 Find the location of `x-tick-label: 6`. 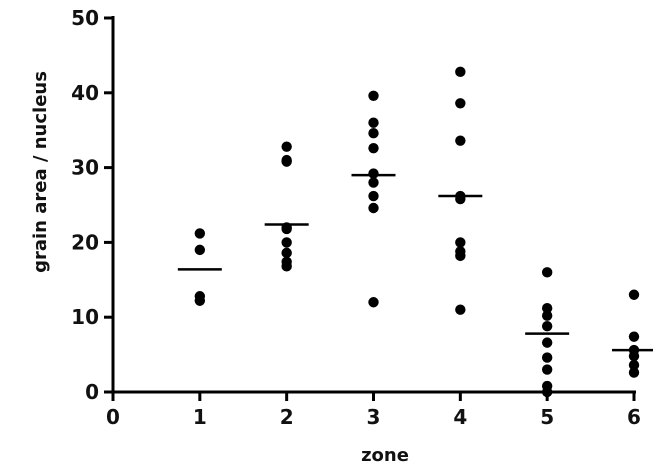

x-tick-label: 6 is located at coordinates (634, 417).